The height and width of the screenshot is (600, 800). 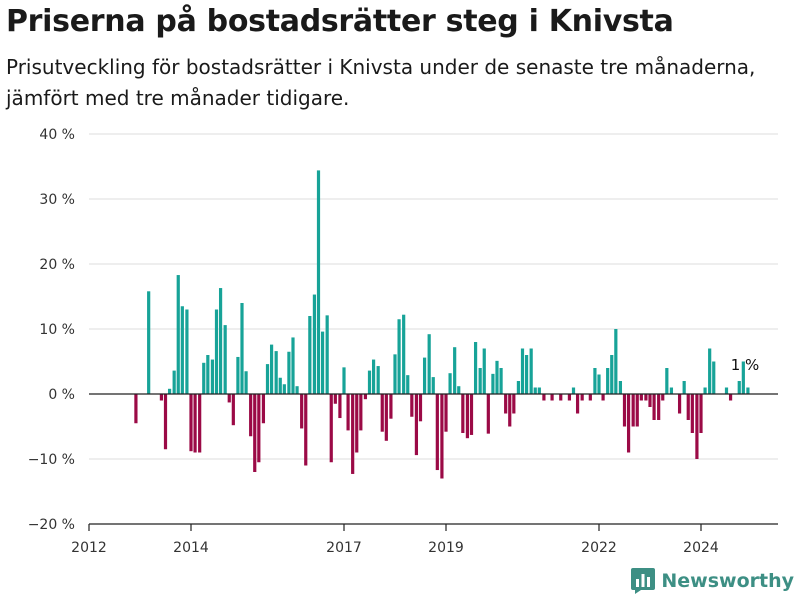 What do you see at coordinates (61, 395) in the screenshot?
I see `y-tick-label: 0 %` at bounding box center [61, 395].